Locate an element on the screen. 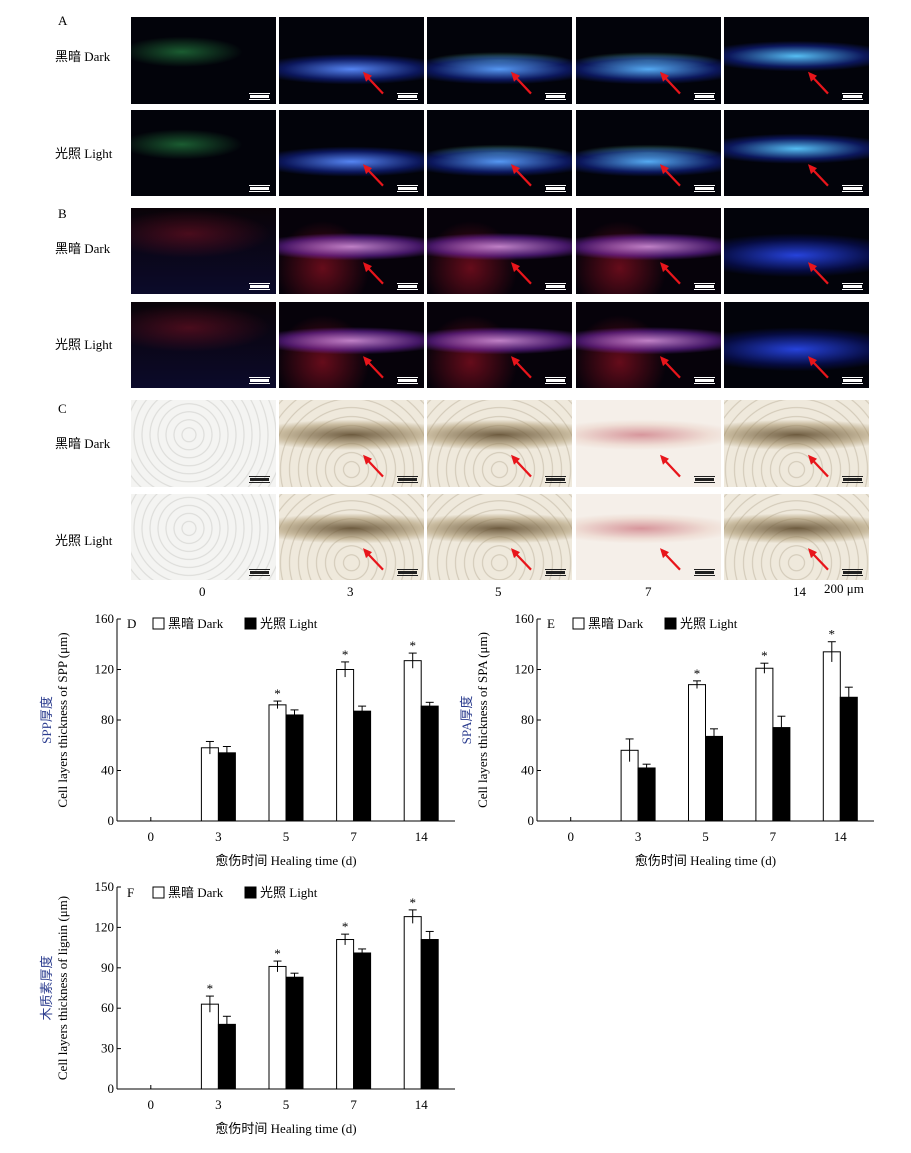 This screenshot has width=911, height=1153. panel-letter: B is located at coordinates (62, 213).